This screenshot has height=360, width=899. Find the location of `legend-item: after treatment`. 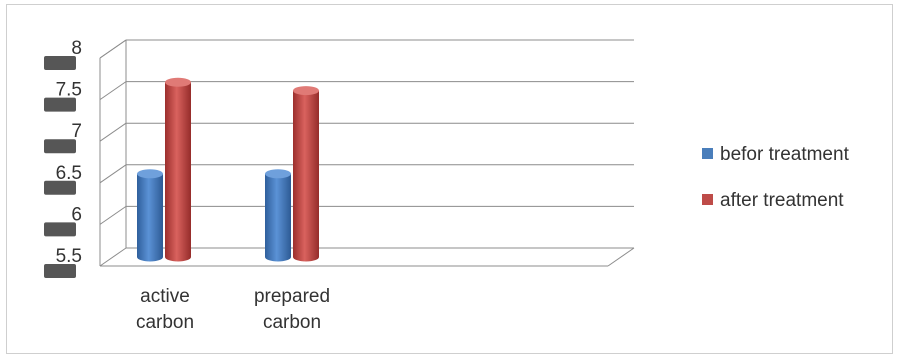

legend-item: after treatment is located at coordinates (773, 200).